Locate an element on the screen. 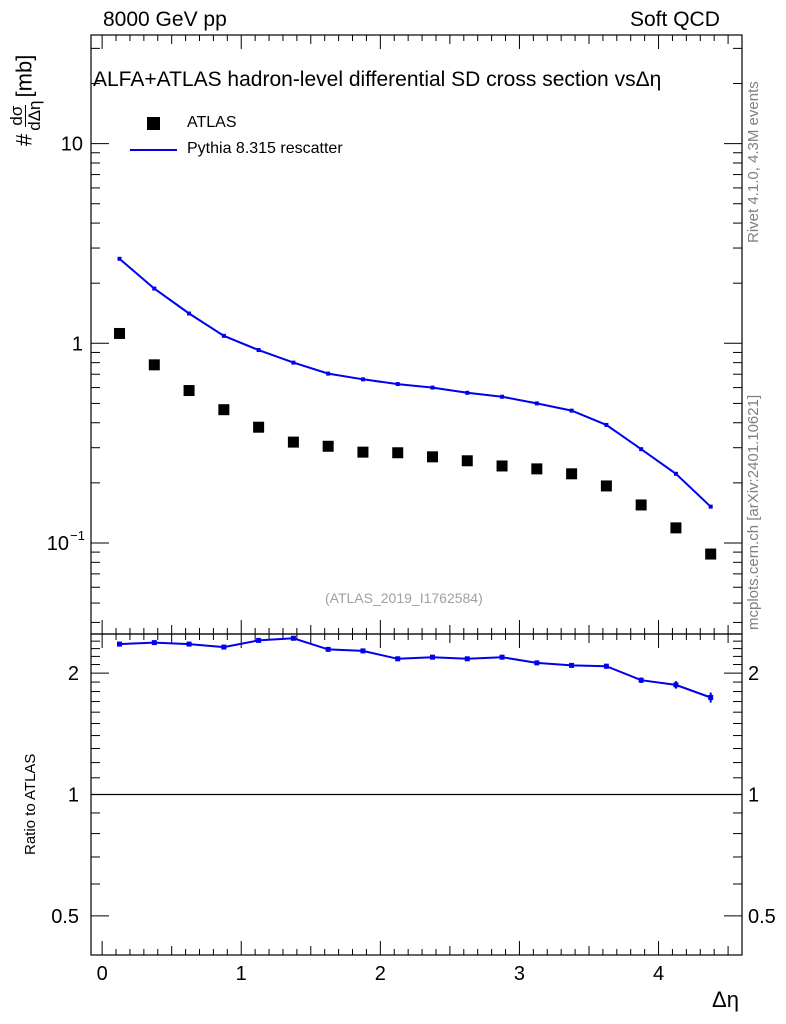 The width and height of the screenshot is (786, 1024). legend-pythia-line is located at coordinates (153, 150).